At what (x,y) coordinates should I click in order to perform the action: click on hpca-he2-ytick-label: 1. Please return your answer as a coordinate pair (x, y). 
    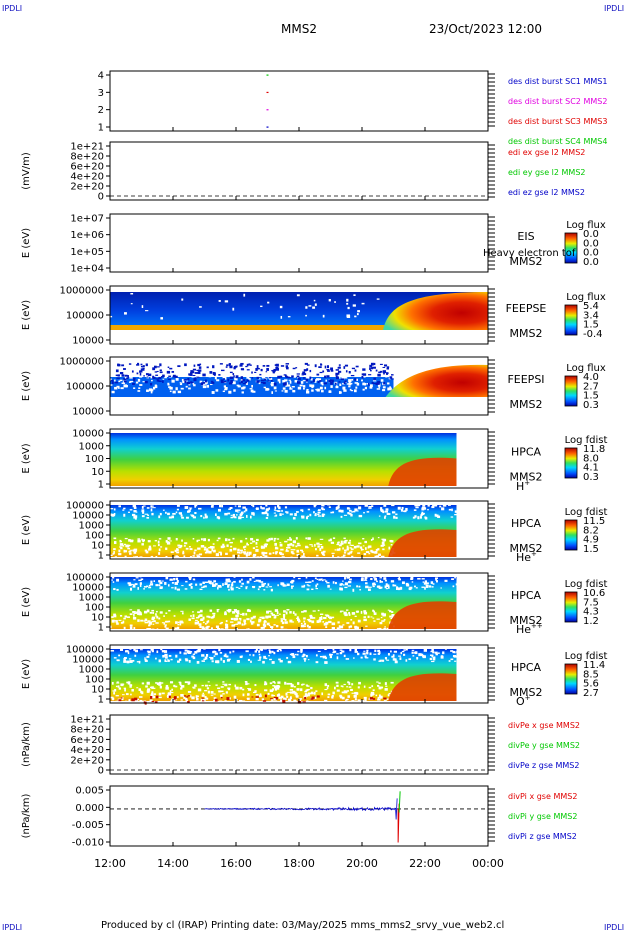
    Looking at the image, I should click on (101, 628).